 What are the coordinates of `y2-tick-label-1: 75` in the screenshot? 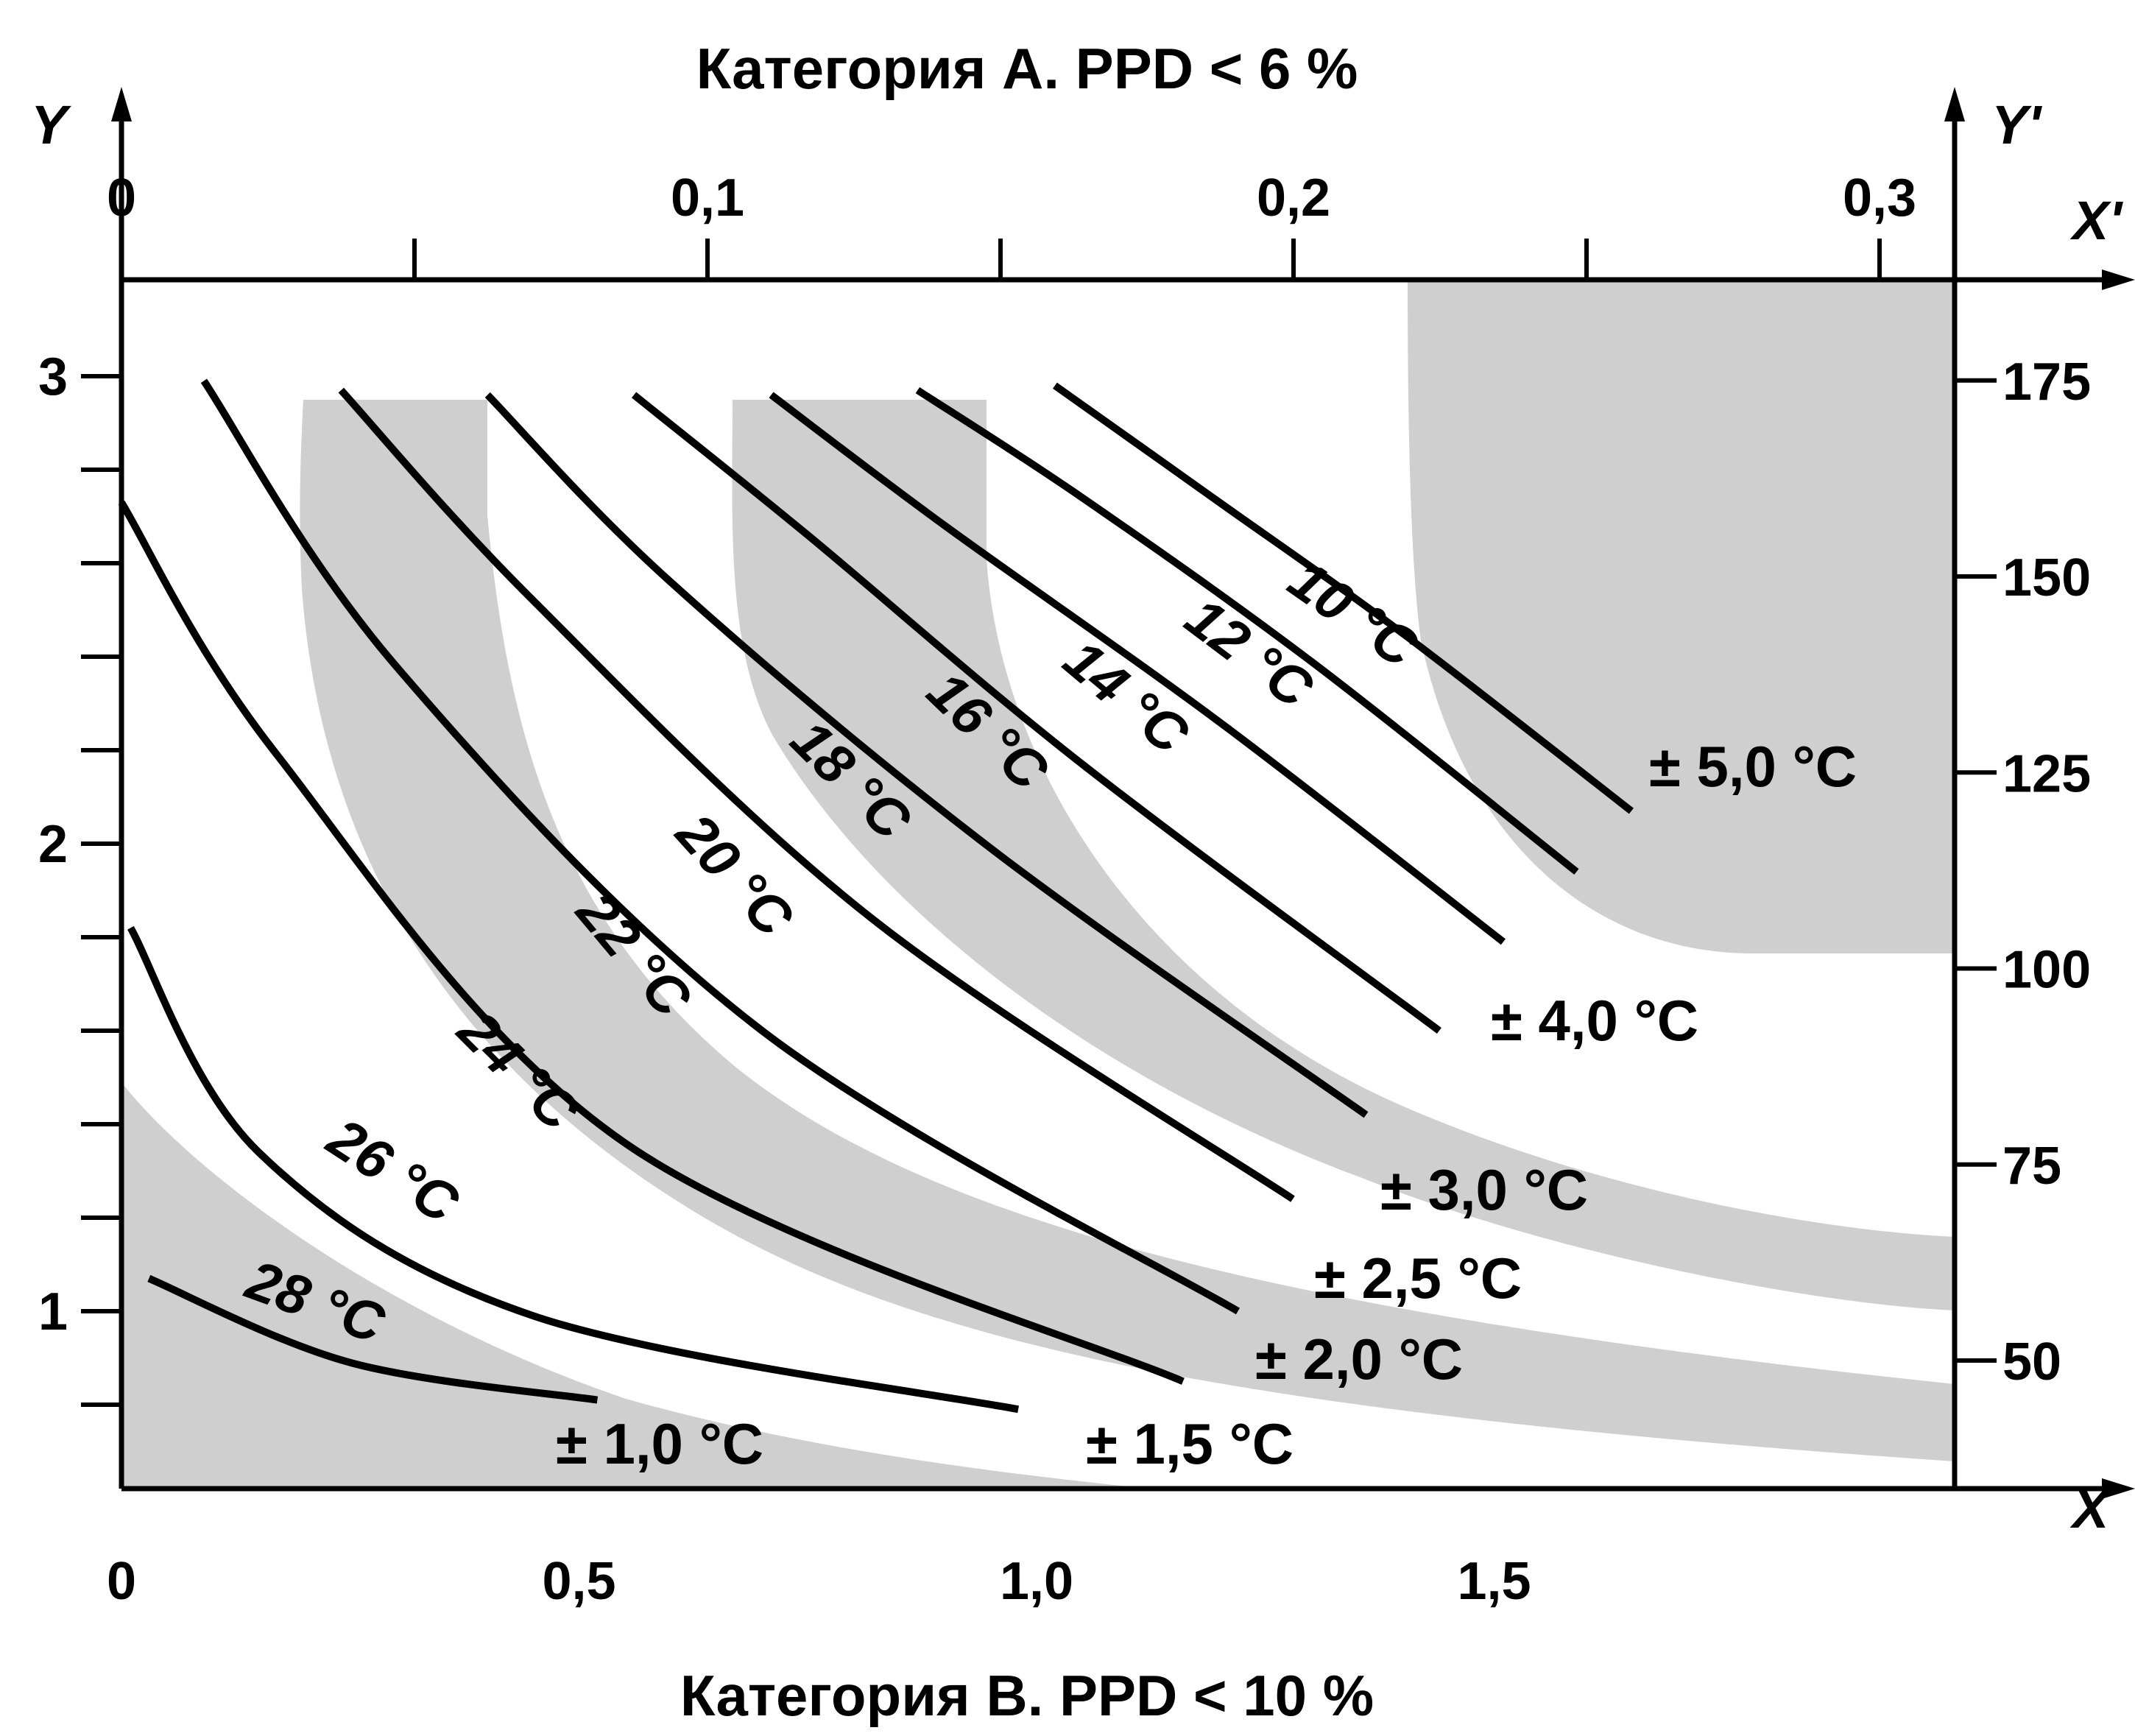 It's located at (2031, 1167).